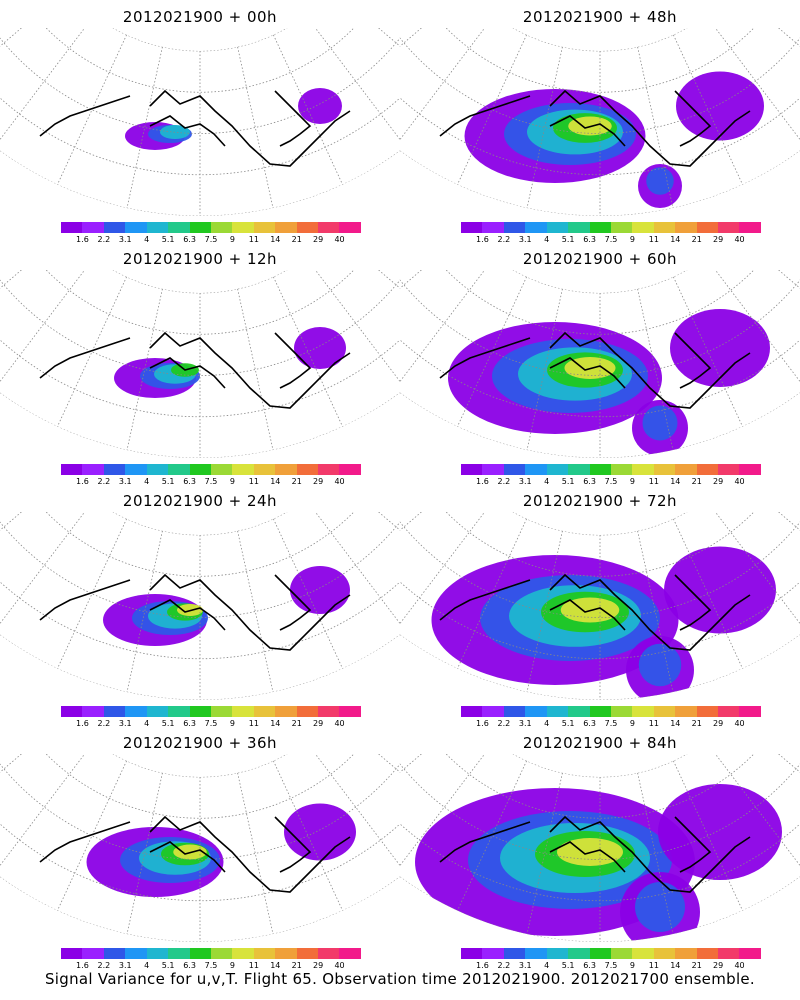 The image size is (800, 1000). I want to click on panel-title: 2012021900 + 00h, so click(200, 17).